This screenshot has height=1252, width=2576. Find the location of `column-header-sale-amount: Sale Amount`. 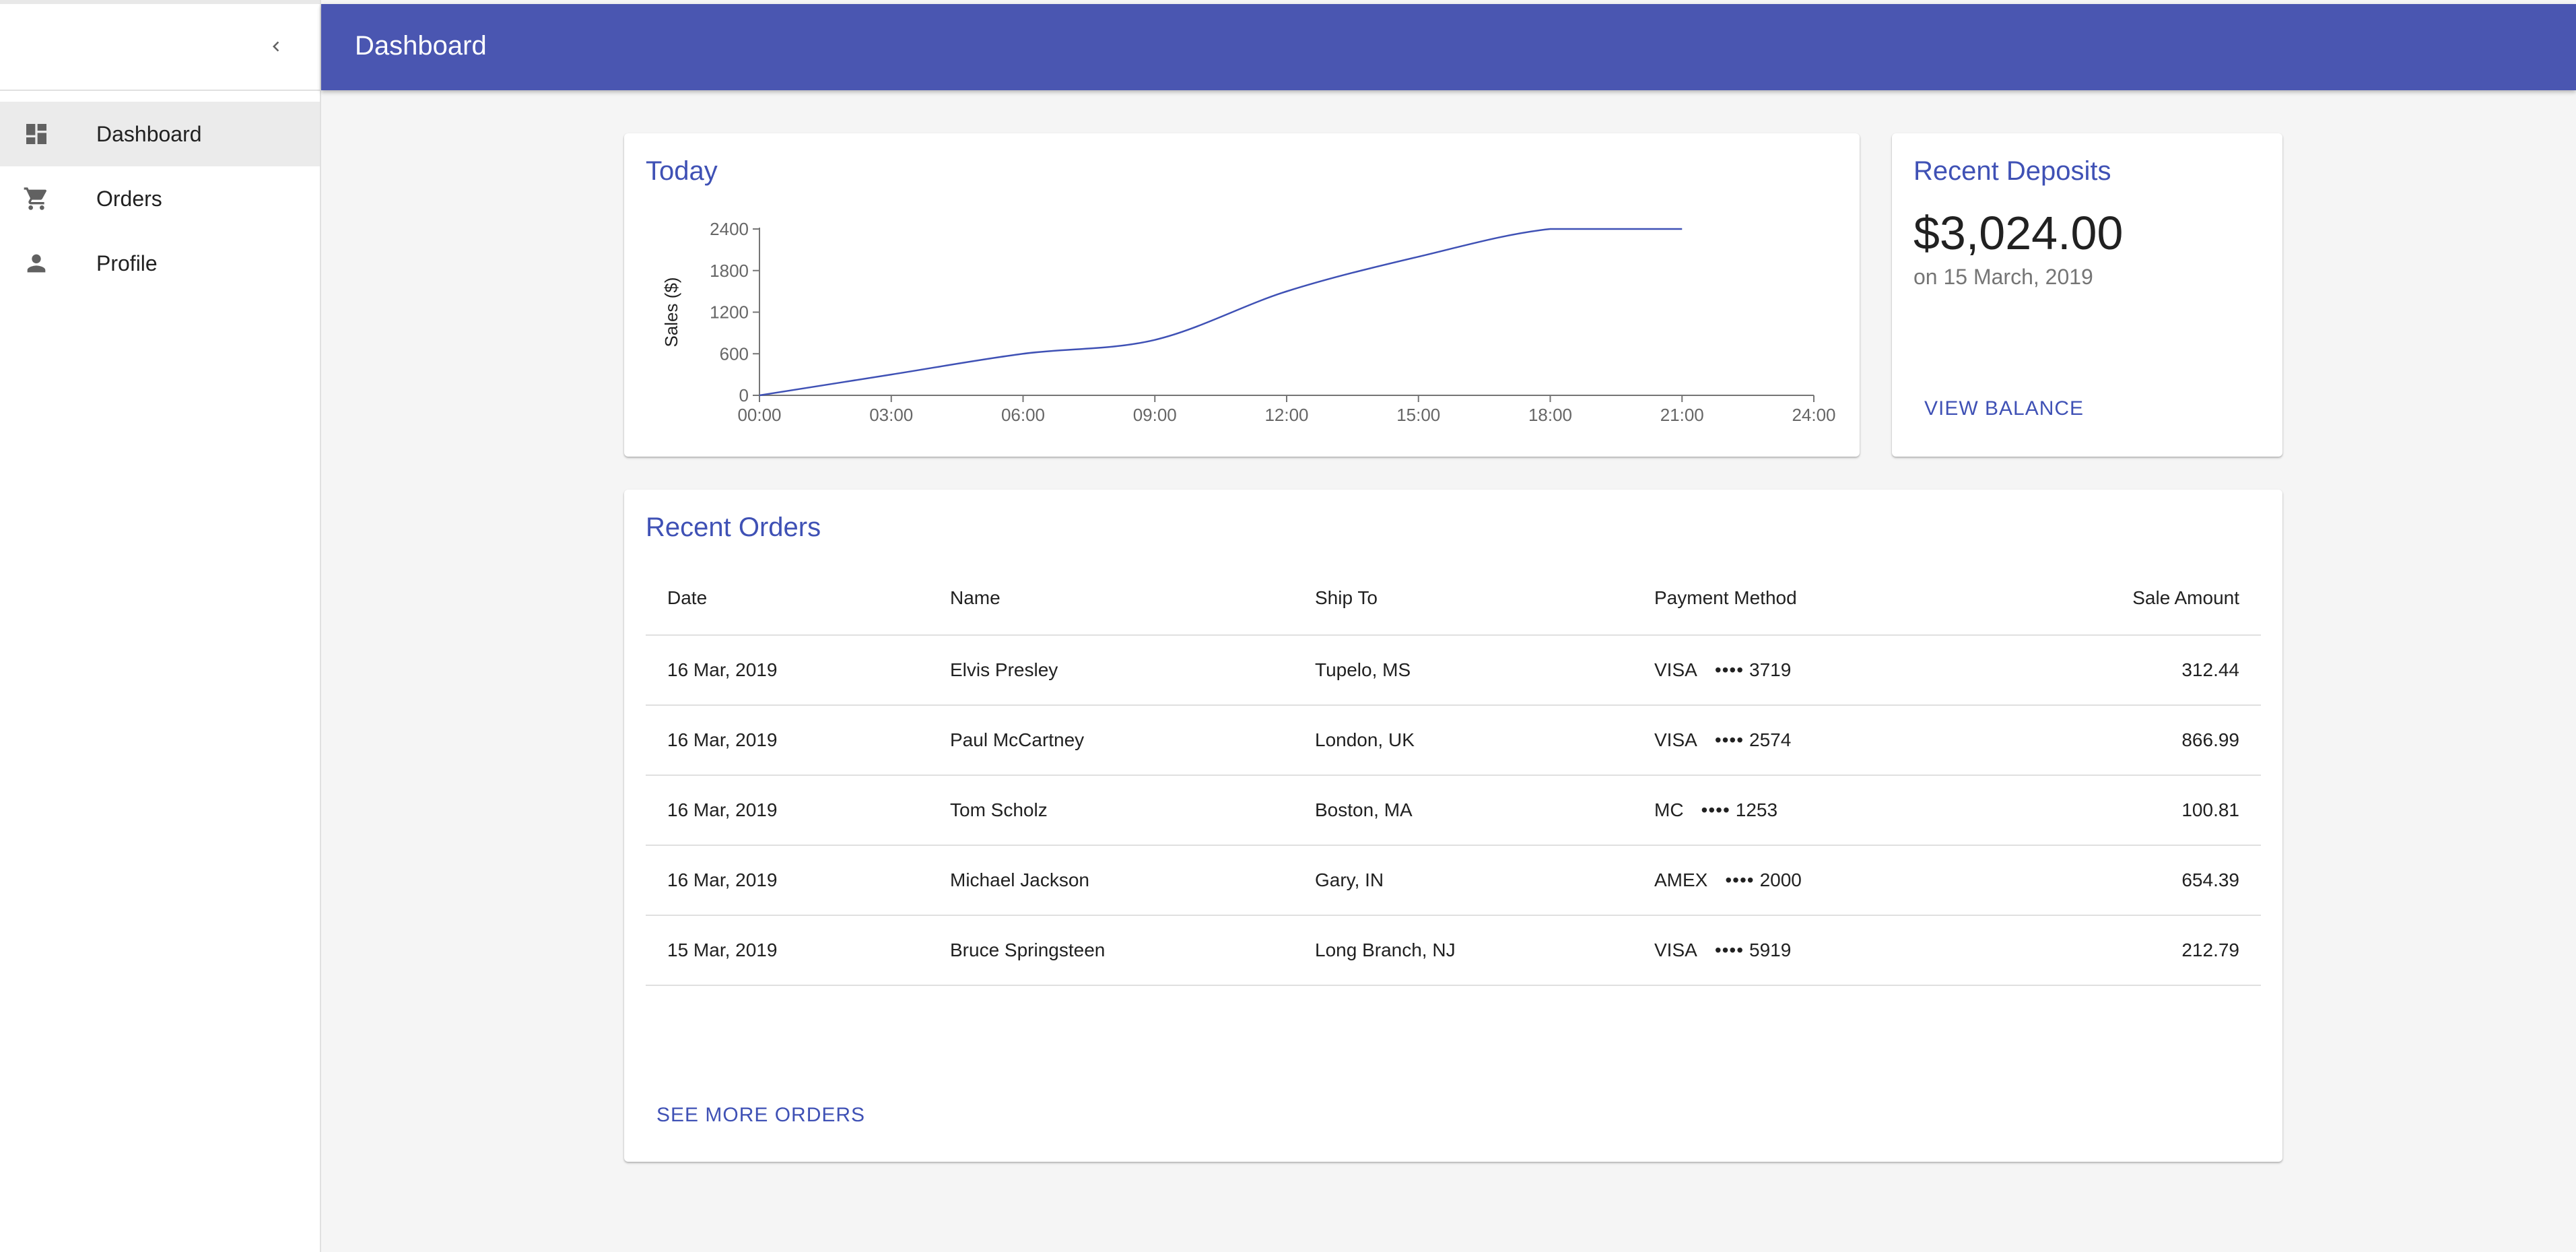

column-header-sale-amount: Sale Amount is located at coordinates (2115, 598).